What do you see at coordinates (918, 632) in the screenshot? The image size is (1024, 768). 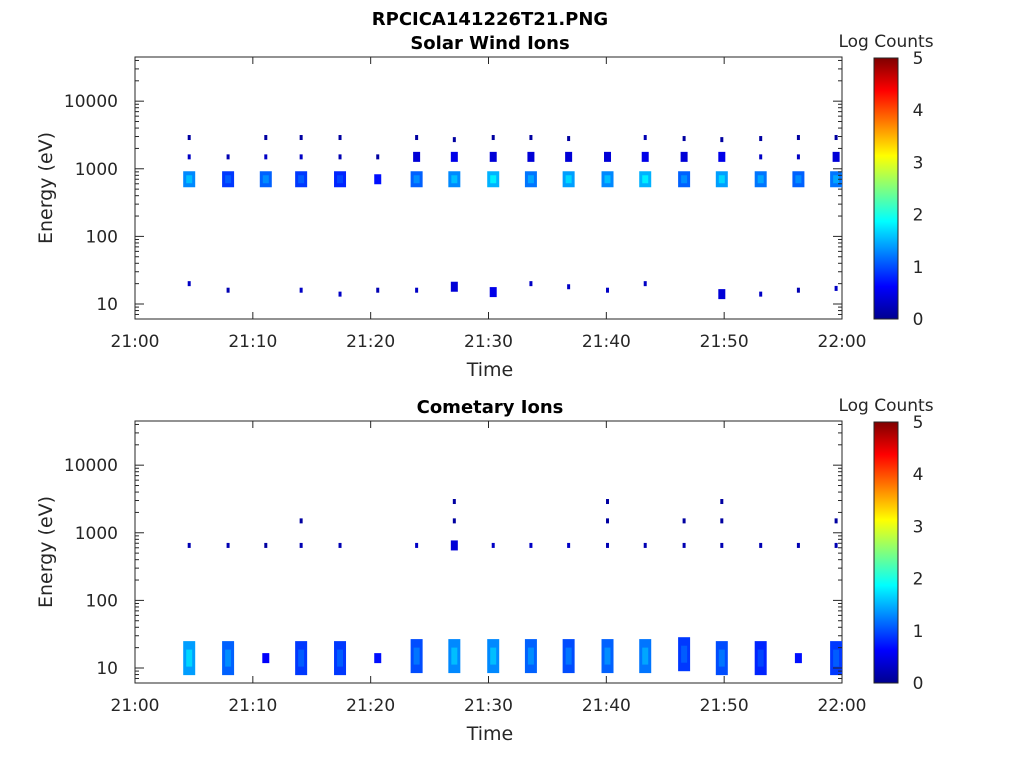 I see `colorbar-tick-label: 1` at bounding box center [918, 632].